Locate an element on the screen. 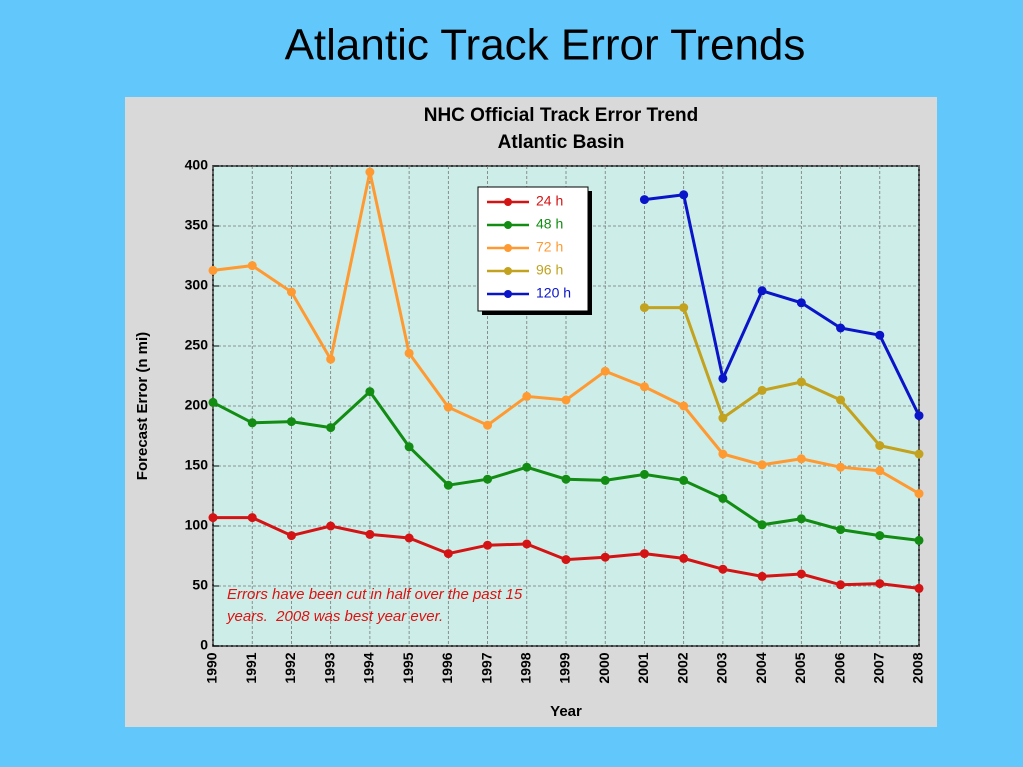  x-tick-label: 2003 is located at coordinates (722, 667).